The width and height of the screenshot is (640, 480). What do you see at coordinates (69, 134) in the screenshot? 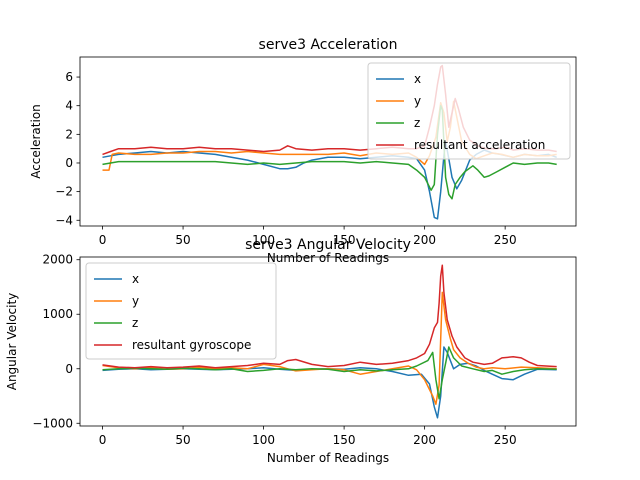
I see `y-tick-label: 2` at bounding box center [69, 134].